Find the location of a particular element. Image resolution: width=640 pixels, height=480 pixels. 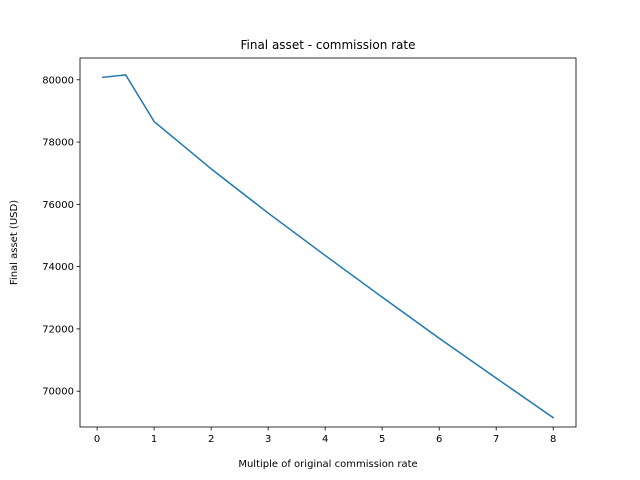

y-tick-label: 70000 is located at coordinates (58, 392).